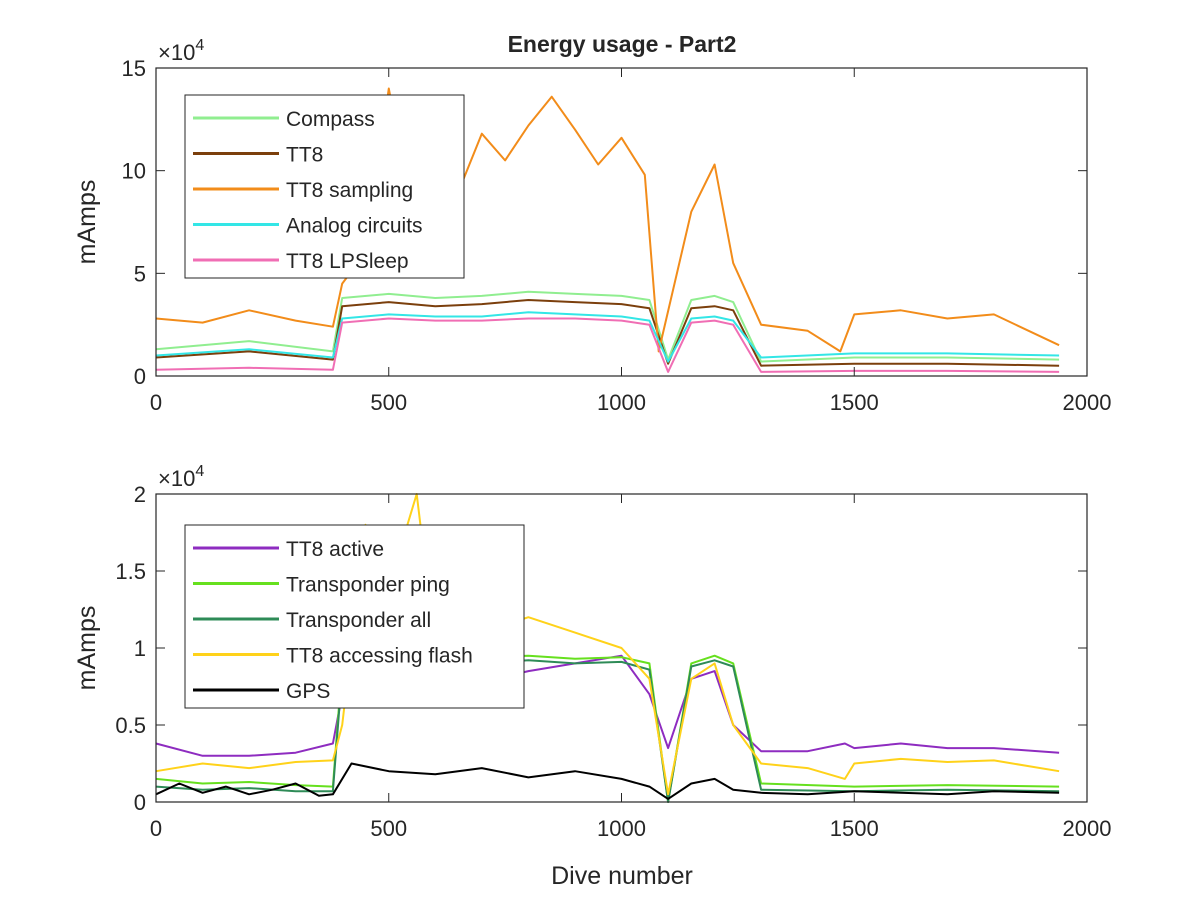  I want to click on bottom-x-tick-label: 1000, so click(621, 828).